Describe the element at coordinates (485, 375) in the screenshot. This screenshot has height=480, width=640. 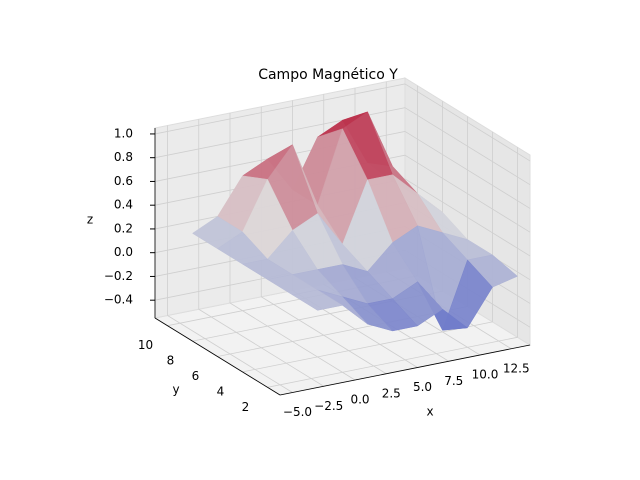
I see `x-tick-label: 10.0` at that location.